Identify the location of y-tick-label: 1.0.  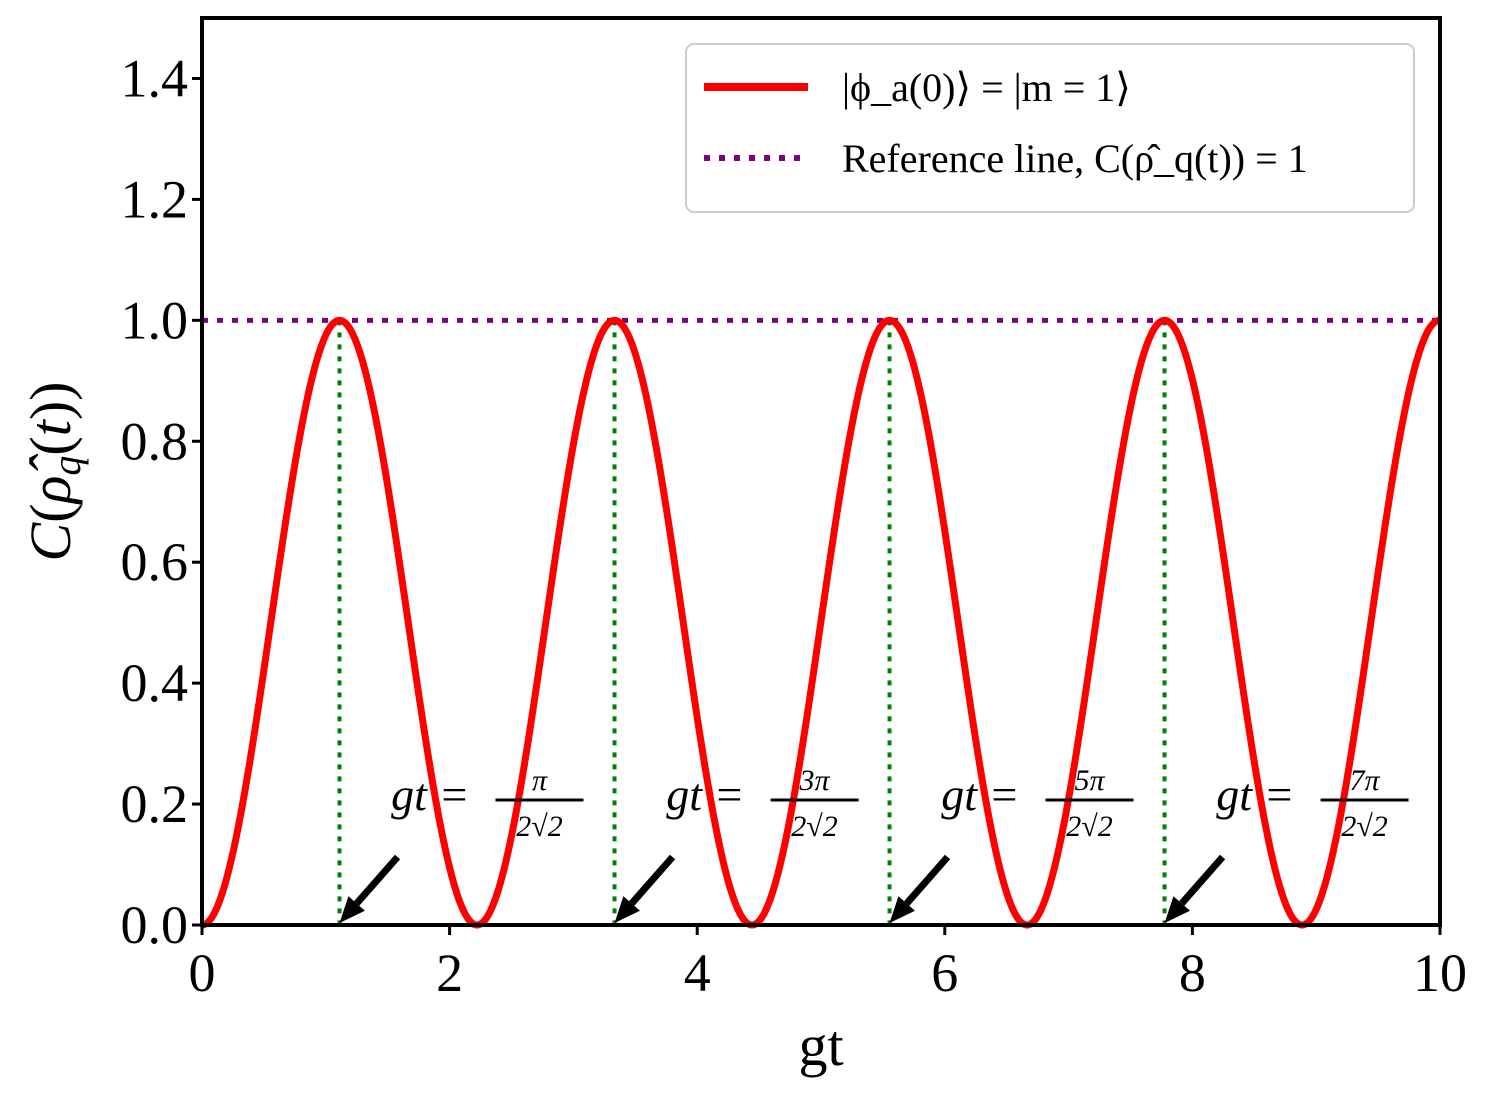
(155, 320).